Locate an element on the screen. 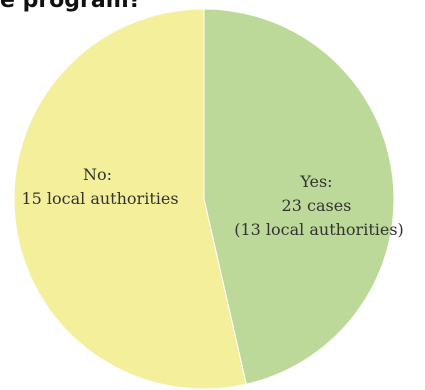  slice-label-no-line-1: No: is located at coordinates (97, 174).